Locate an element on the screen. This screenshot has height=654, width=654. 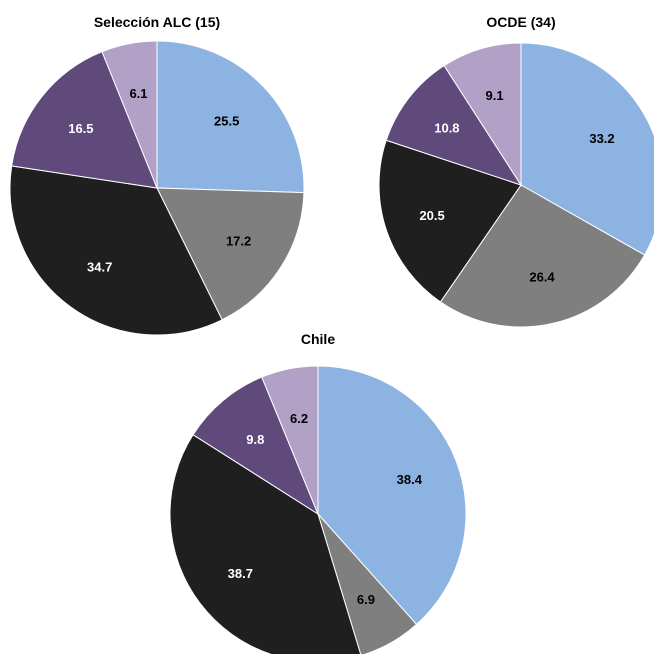
slice-data-label: 34.7 is located at coordinates (99, 266).